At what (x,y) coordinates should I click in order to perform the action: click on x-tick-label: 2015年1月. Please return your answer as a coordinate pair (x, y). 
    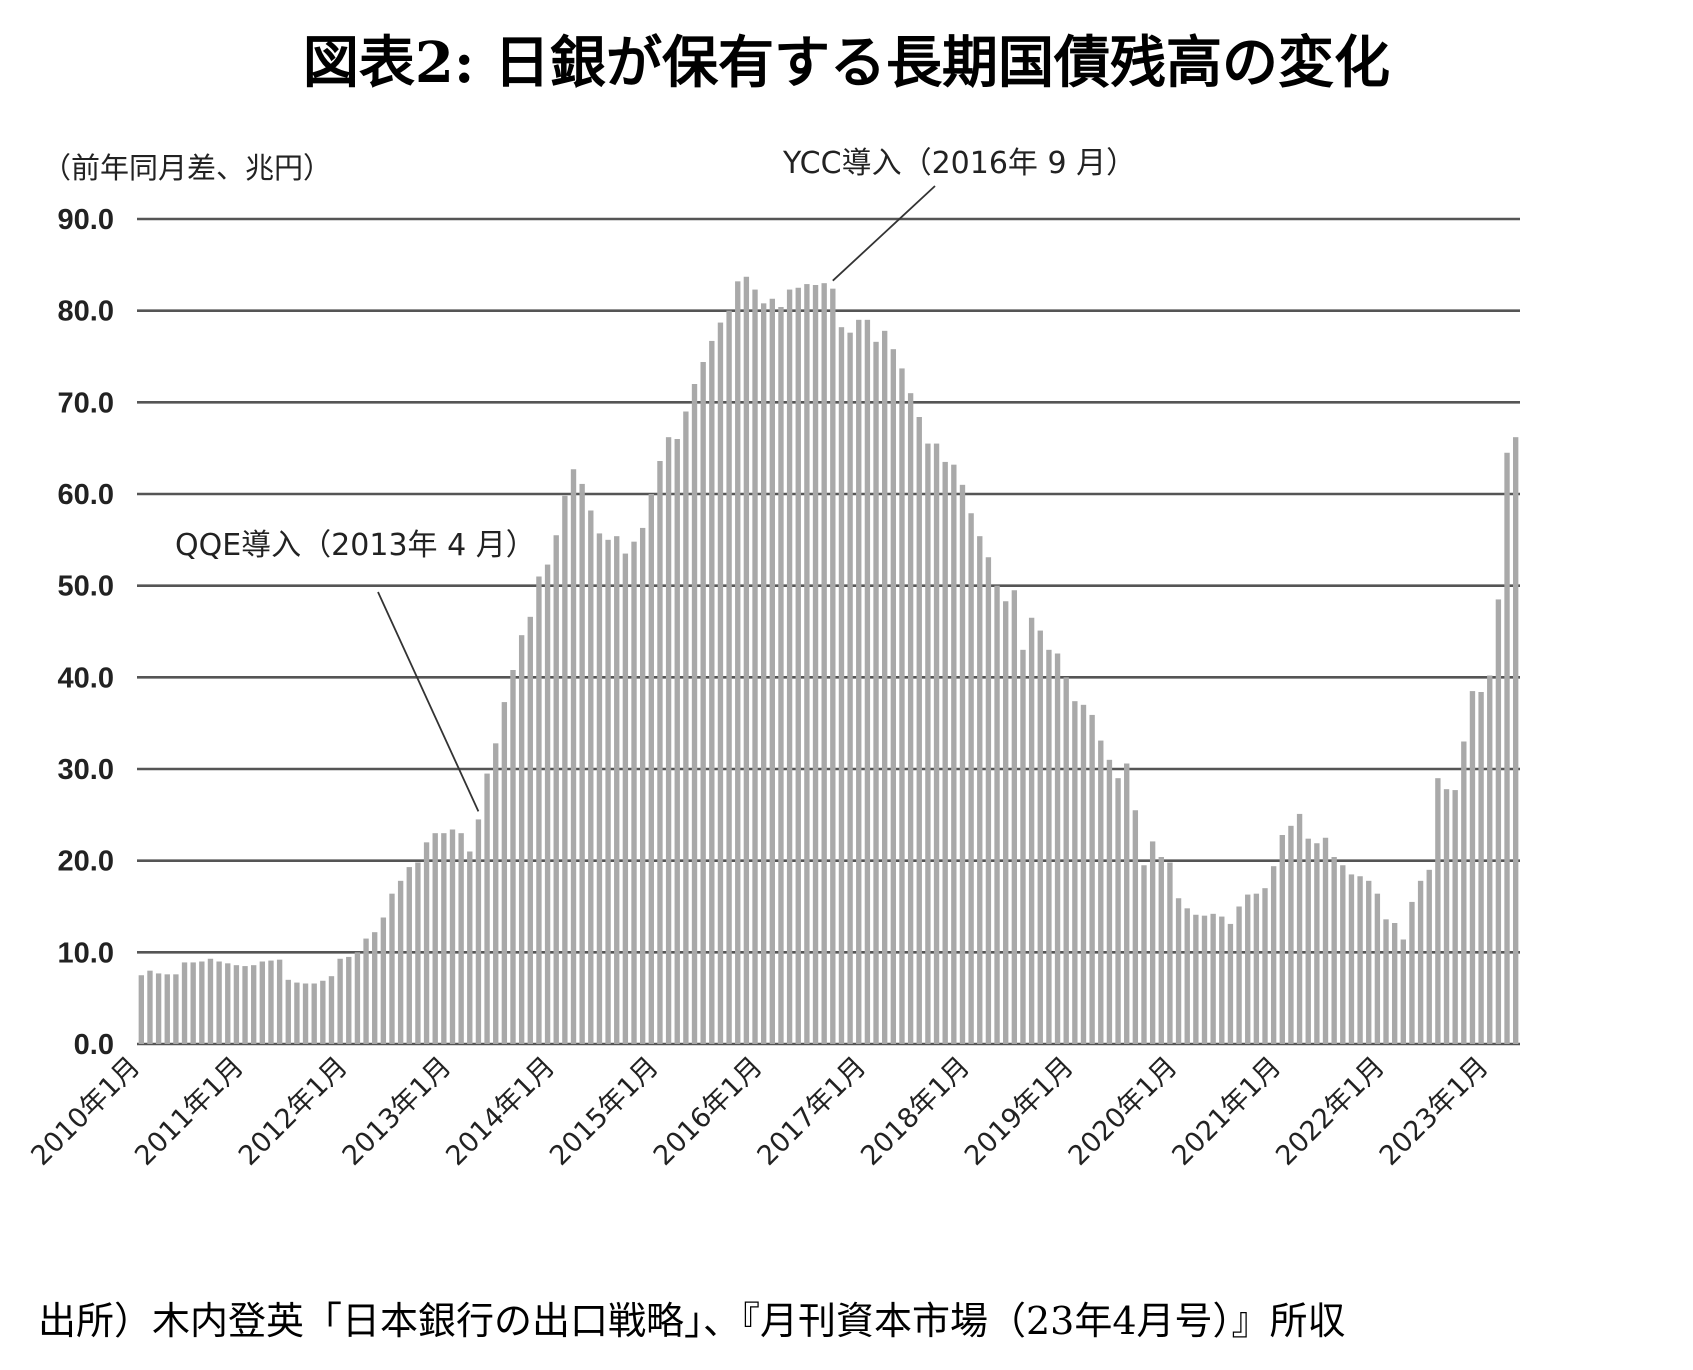
    Looking at the image, I should click on (604, 1111).